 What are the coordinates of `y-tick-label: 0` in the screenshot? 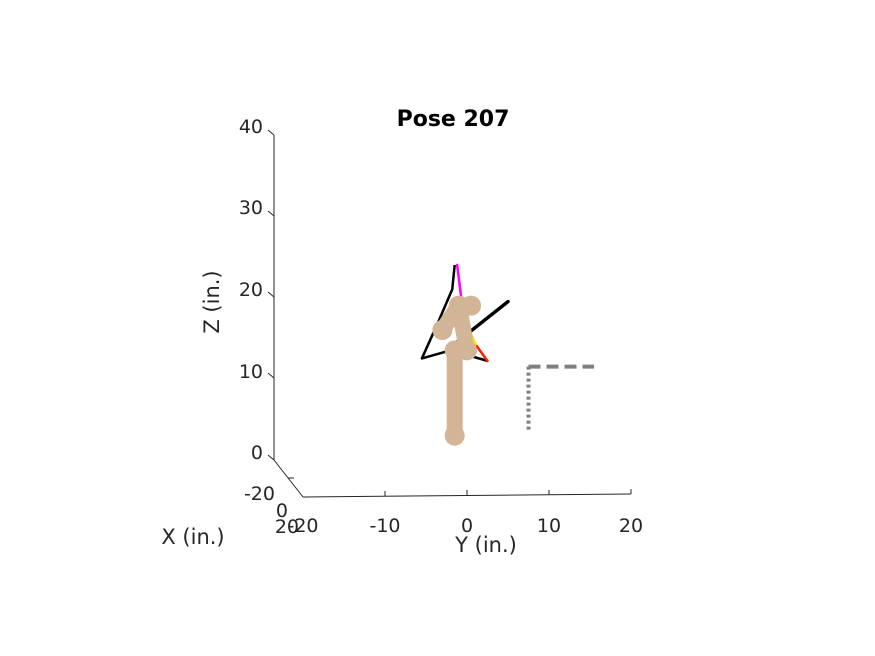 It's located at (467, 526).